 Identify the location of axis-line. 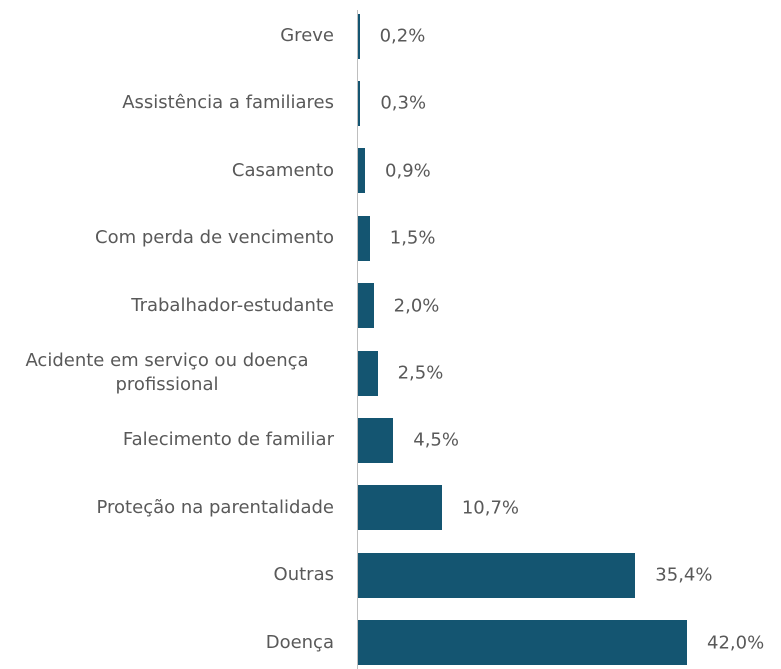
(357, 339).